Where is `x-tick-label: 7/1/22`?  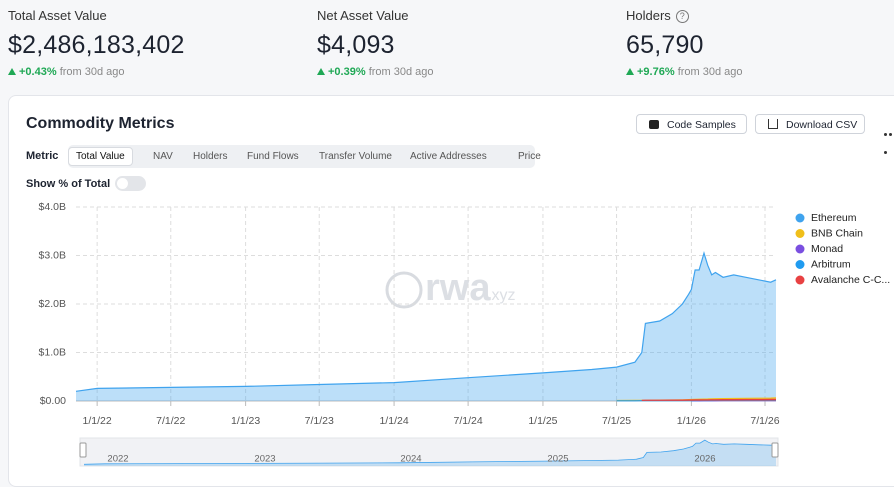 x-tick-label: 7/1/22 is located at coordinates (170, 421).